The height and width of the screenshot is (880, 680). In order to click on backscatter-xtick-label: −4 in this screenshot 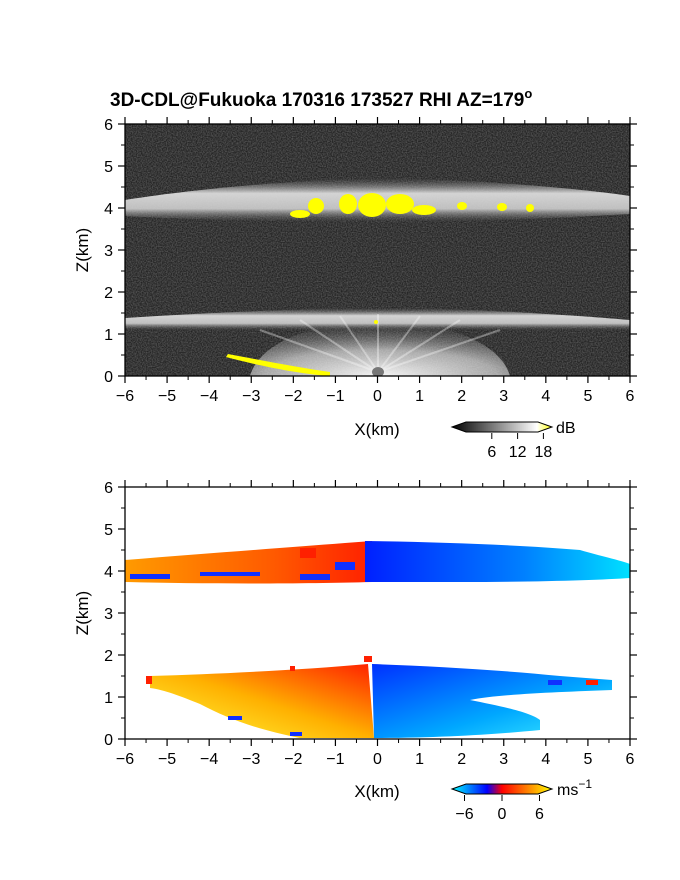, I will do `click(209, 396)`.